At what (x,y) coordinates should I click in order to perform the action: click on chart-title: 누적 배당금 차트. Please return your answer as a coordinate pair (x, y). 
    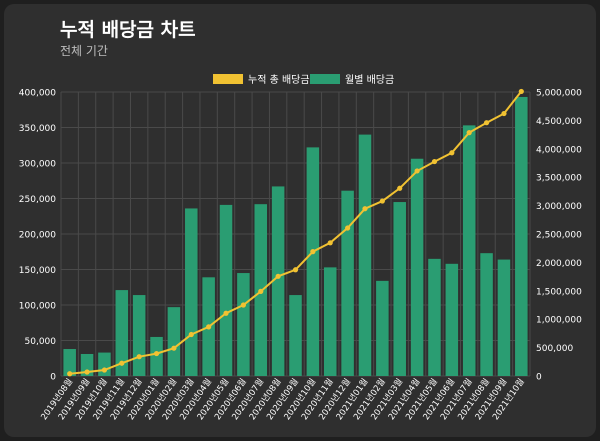
    Looking at the image, I should click on (128, 30).